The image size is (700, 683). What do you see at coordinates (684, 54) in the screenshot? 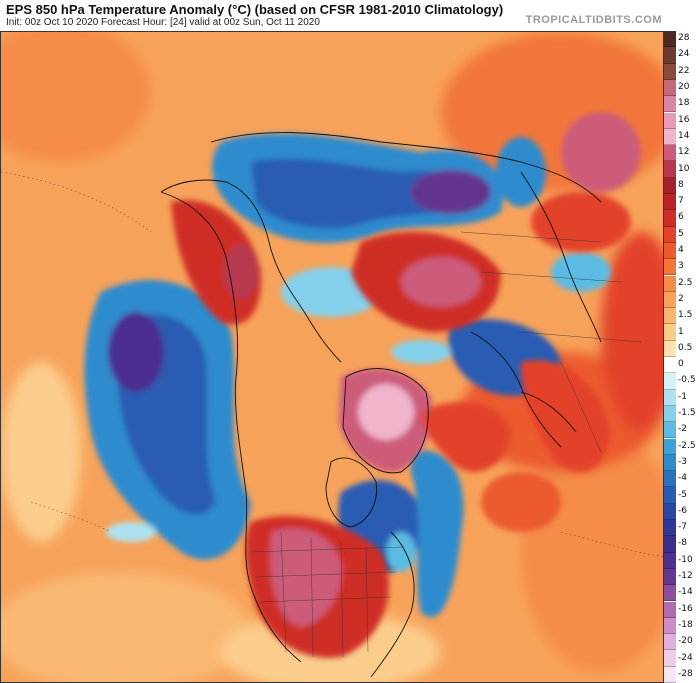
I see `colorbar-label: 24` at bounding box center [684, 54].